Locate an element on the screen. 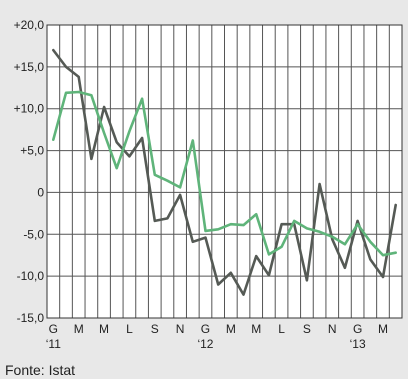 The height and width of the screenshot is (379, 408). y-tick-label: +10,0 is located at coordinates (29, 109).